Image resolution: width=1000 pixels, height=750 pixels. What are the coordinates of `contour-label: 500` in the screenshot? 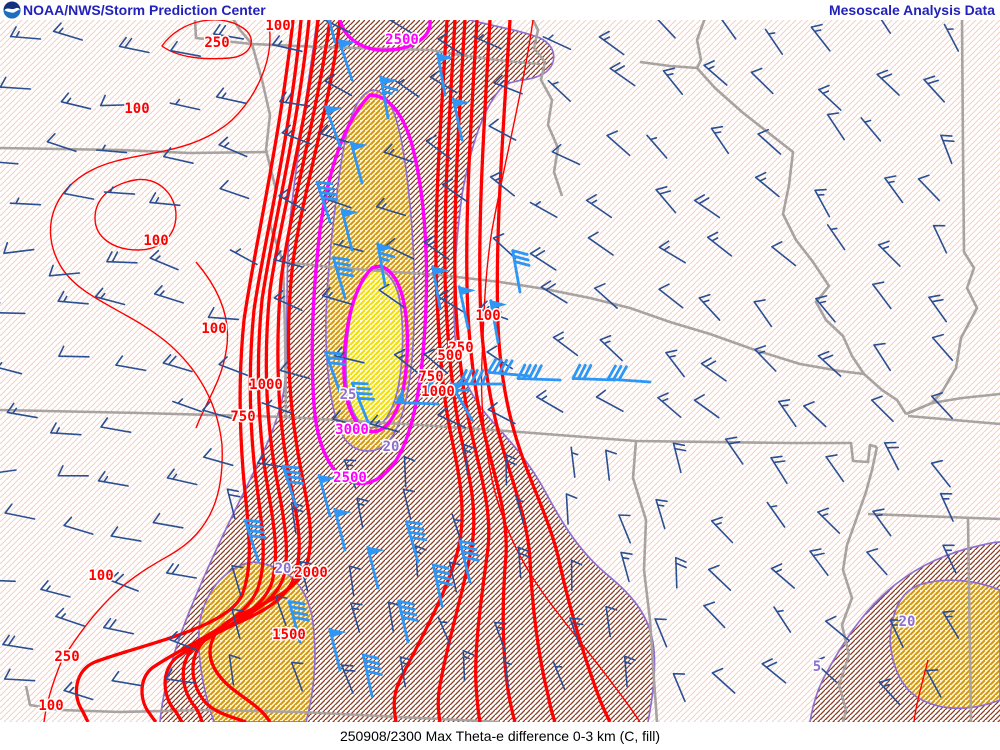 It's located at (449, 356).